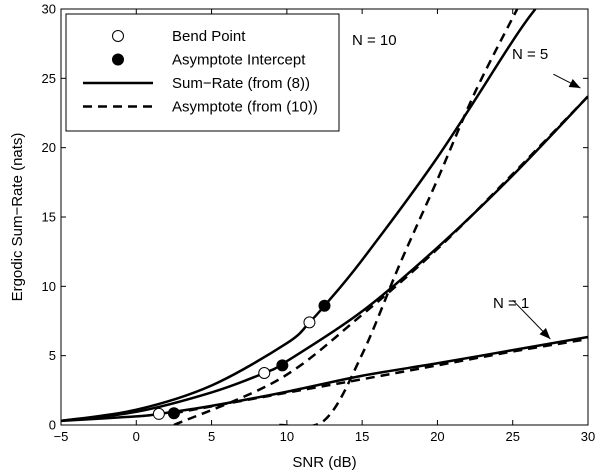 This screenshot has height=472, width=596. I want to click on y-tick-label: 20, so click(49, 147).